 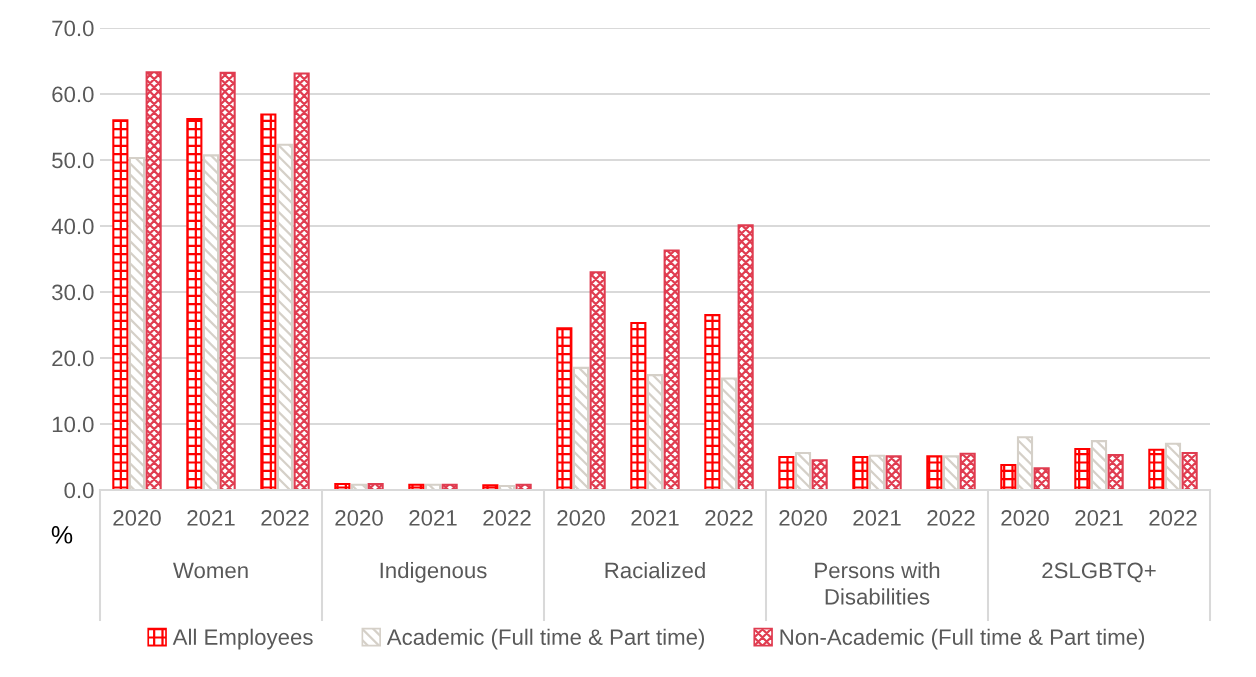 I want to click on legend-label: Non-Academic (Full time & Part time), so click(x=962, y=639).